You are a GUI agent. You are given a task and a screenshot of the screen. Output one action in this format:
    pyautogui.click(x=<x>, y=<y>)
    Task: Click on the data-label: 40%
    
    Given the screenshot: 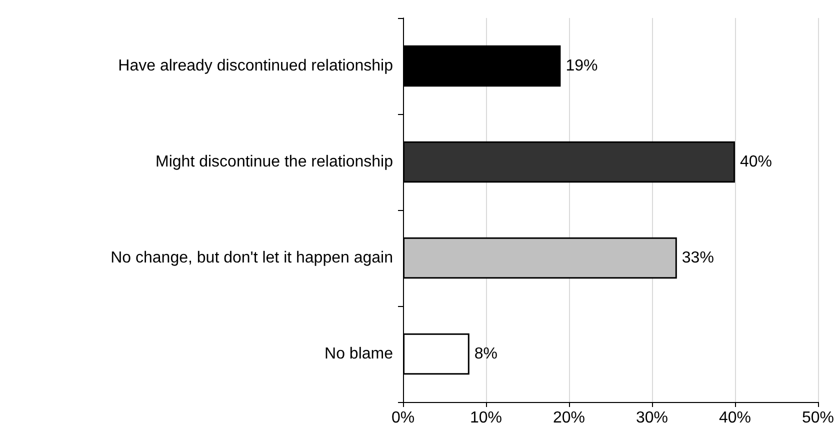 What is the action you would take?
    pyautogui.click(x=756, y=162)
    